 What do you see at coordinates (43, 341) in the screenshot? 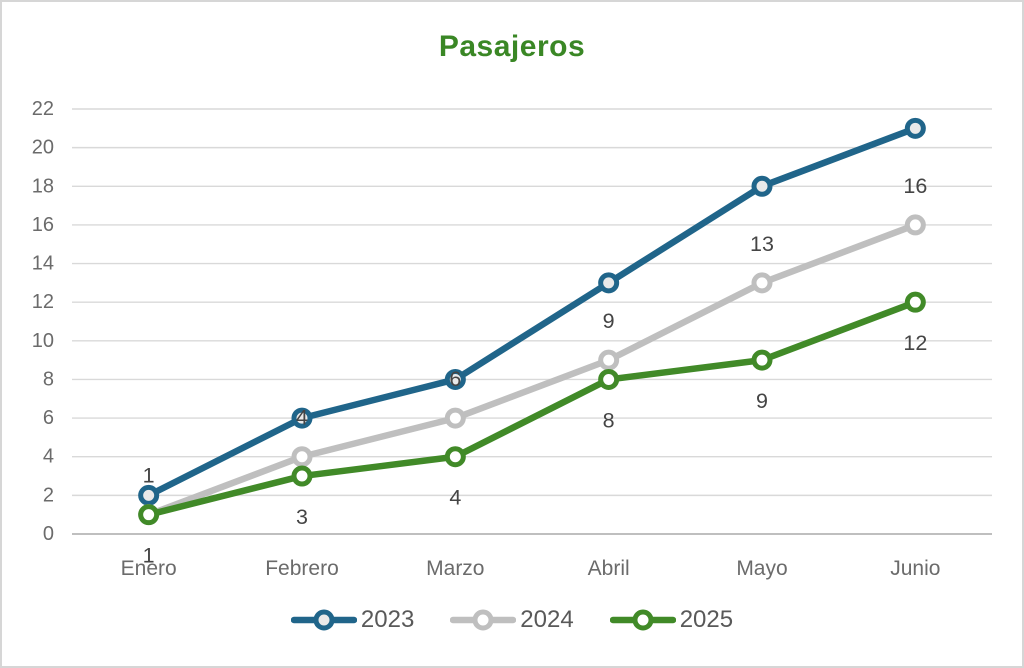
I see `y-tick-label: 10` at bounding box center [43, 341].